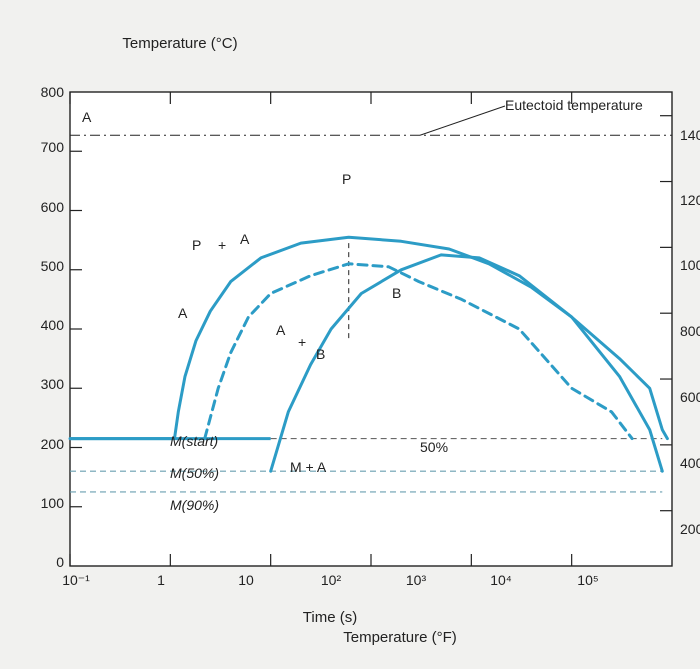 Image resolution: width=700 pixels, height=669 pixels. Describe the element at coordinates (179, 43) in the screenshot. I see `y-left-axis-title: Temperature (°C)` at that location.